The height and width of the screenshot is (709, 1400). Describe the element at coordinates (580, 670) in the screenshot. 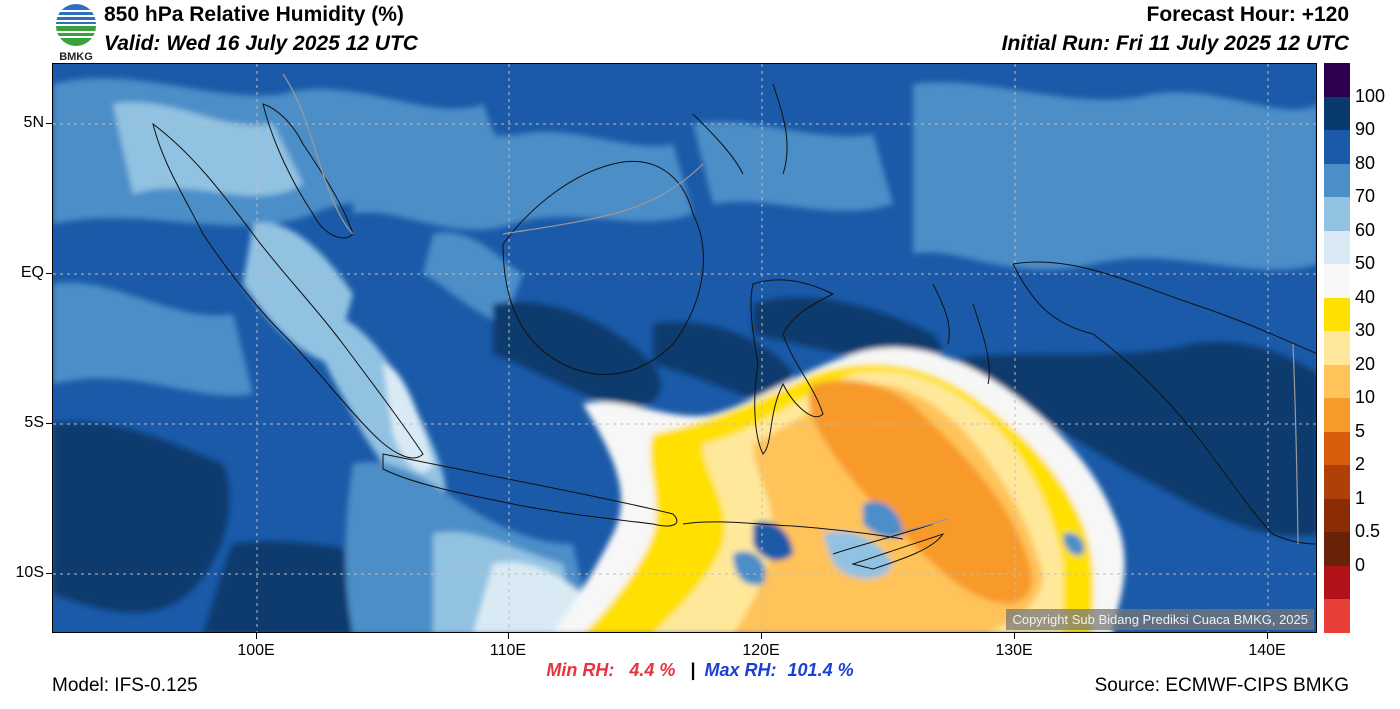

I see `min-rh-label: Min RH:` at that location.